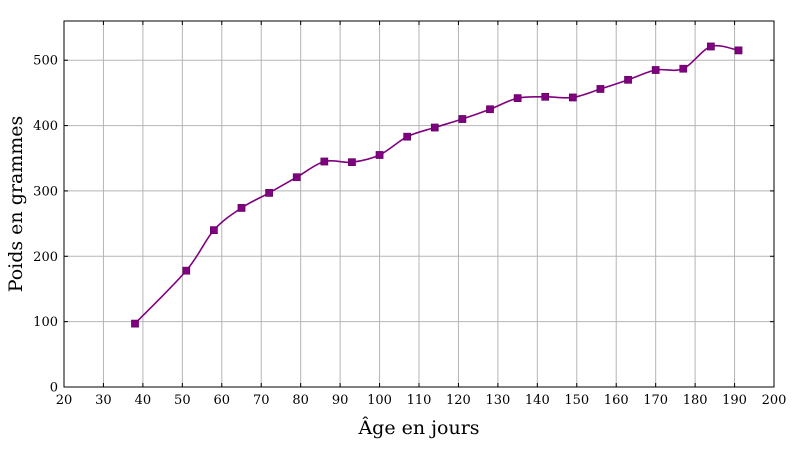  Describe the element at coordinates (537, 400) in the screenshot. I see `x-tick-label: 140` at that location.